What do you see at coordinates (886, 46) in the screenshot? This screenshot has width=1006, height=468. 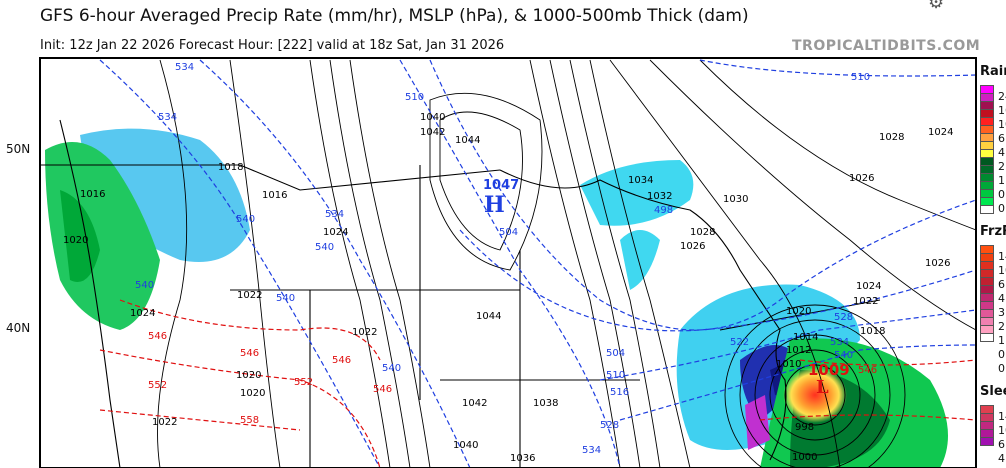 I see `brand-logo: TROPICALTIDBITS.COM` at bounding box center [886, 46].